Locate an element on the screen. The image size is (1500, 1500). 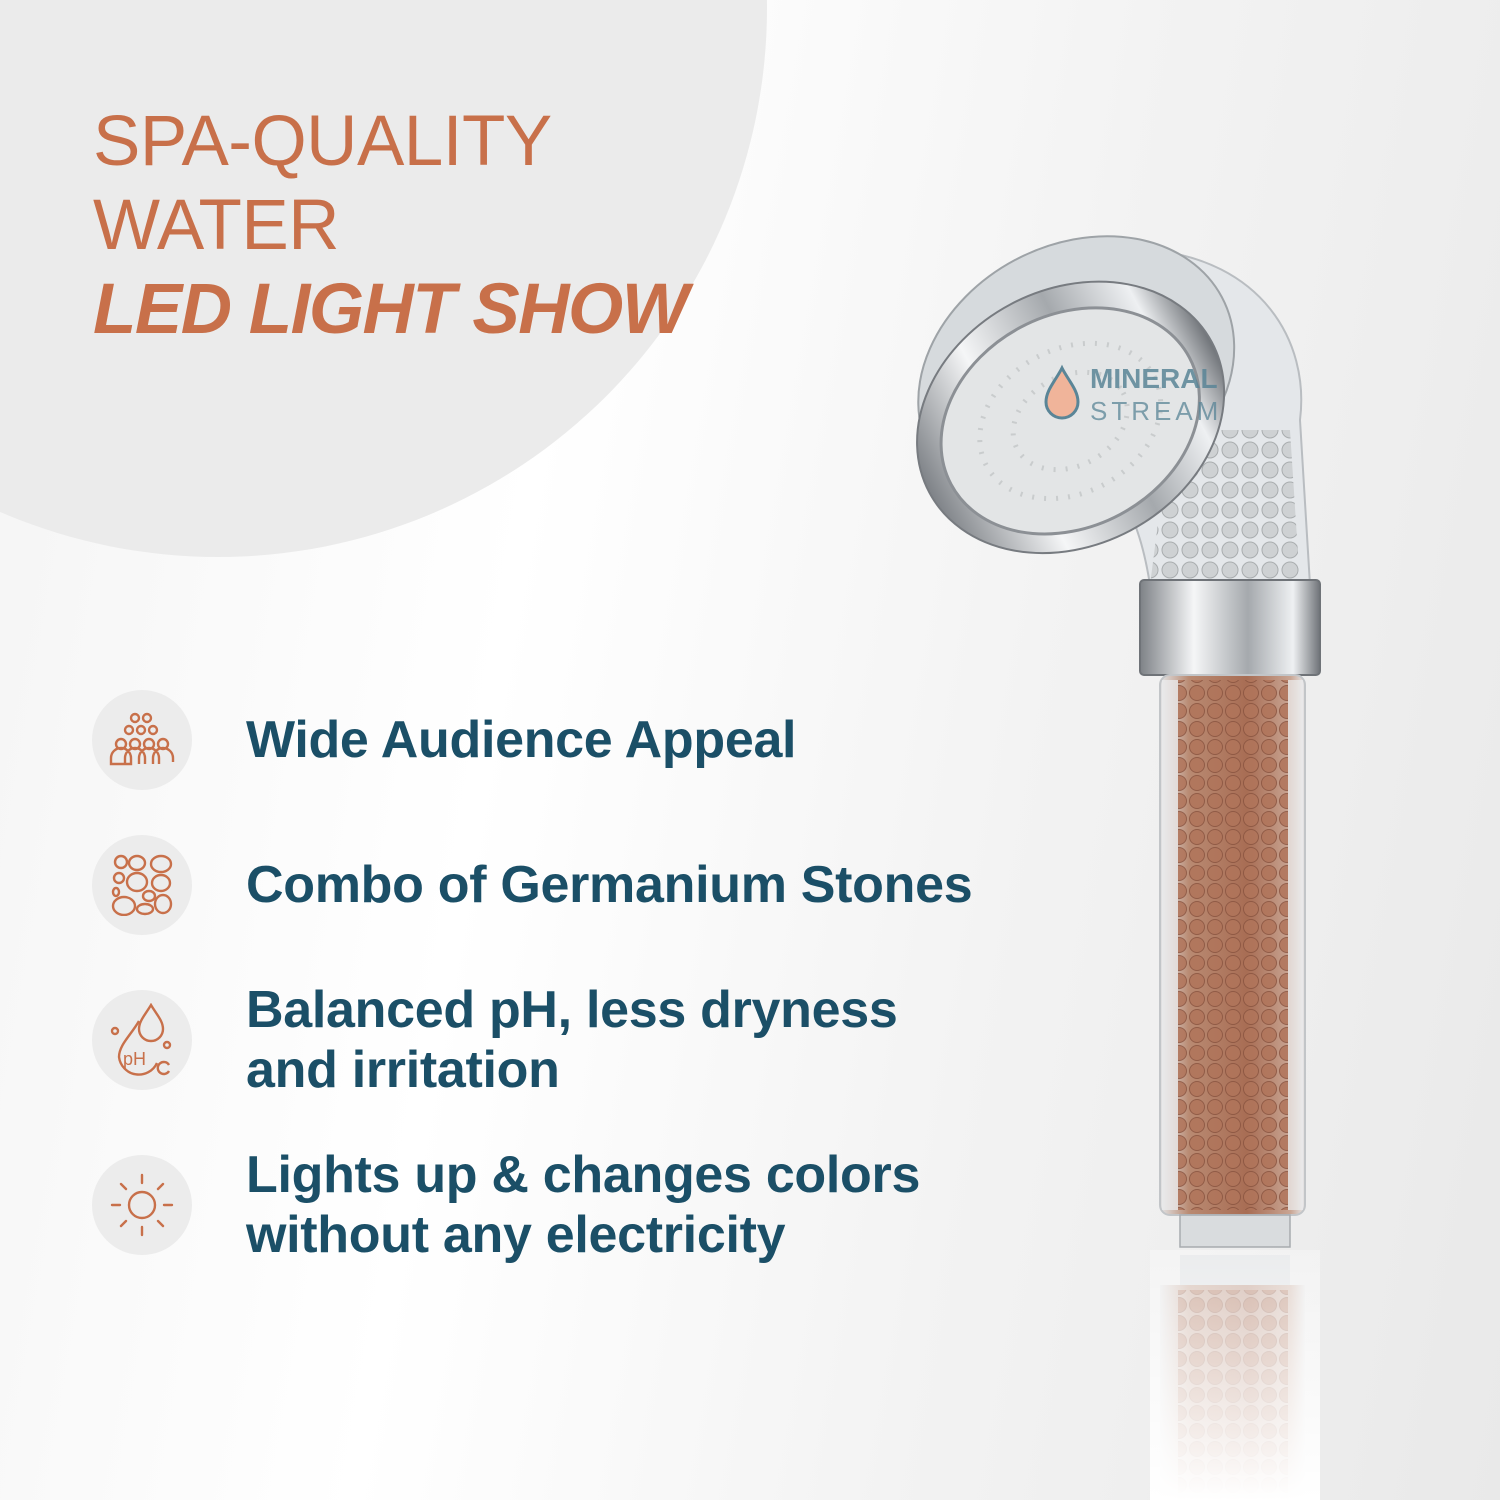
feature-germanium-stones: Combo of Germanium Stones is located at coordinates (532, 885).